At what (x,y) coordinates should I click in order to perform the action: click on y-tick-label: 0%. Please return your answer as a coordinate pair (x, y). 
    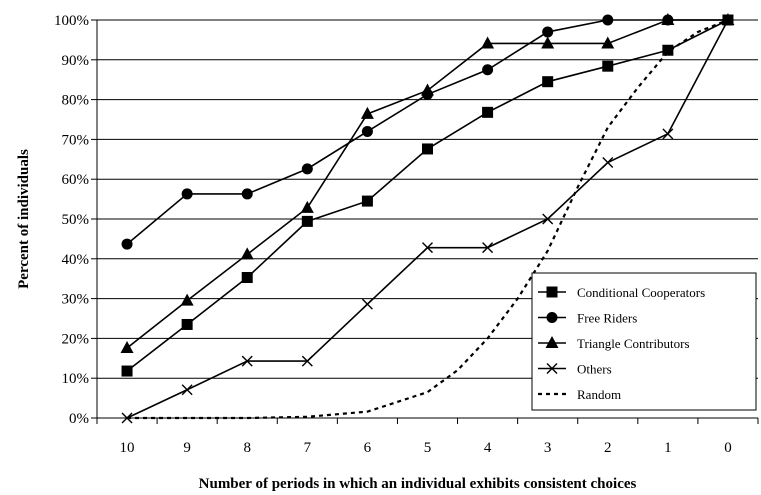
    Looking at the image, I should click on (79, 419).